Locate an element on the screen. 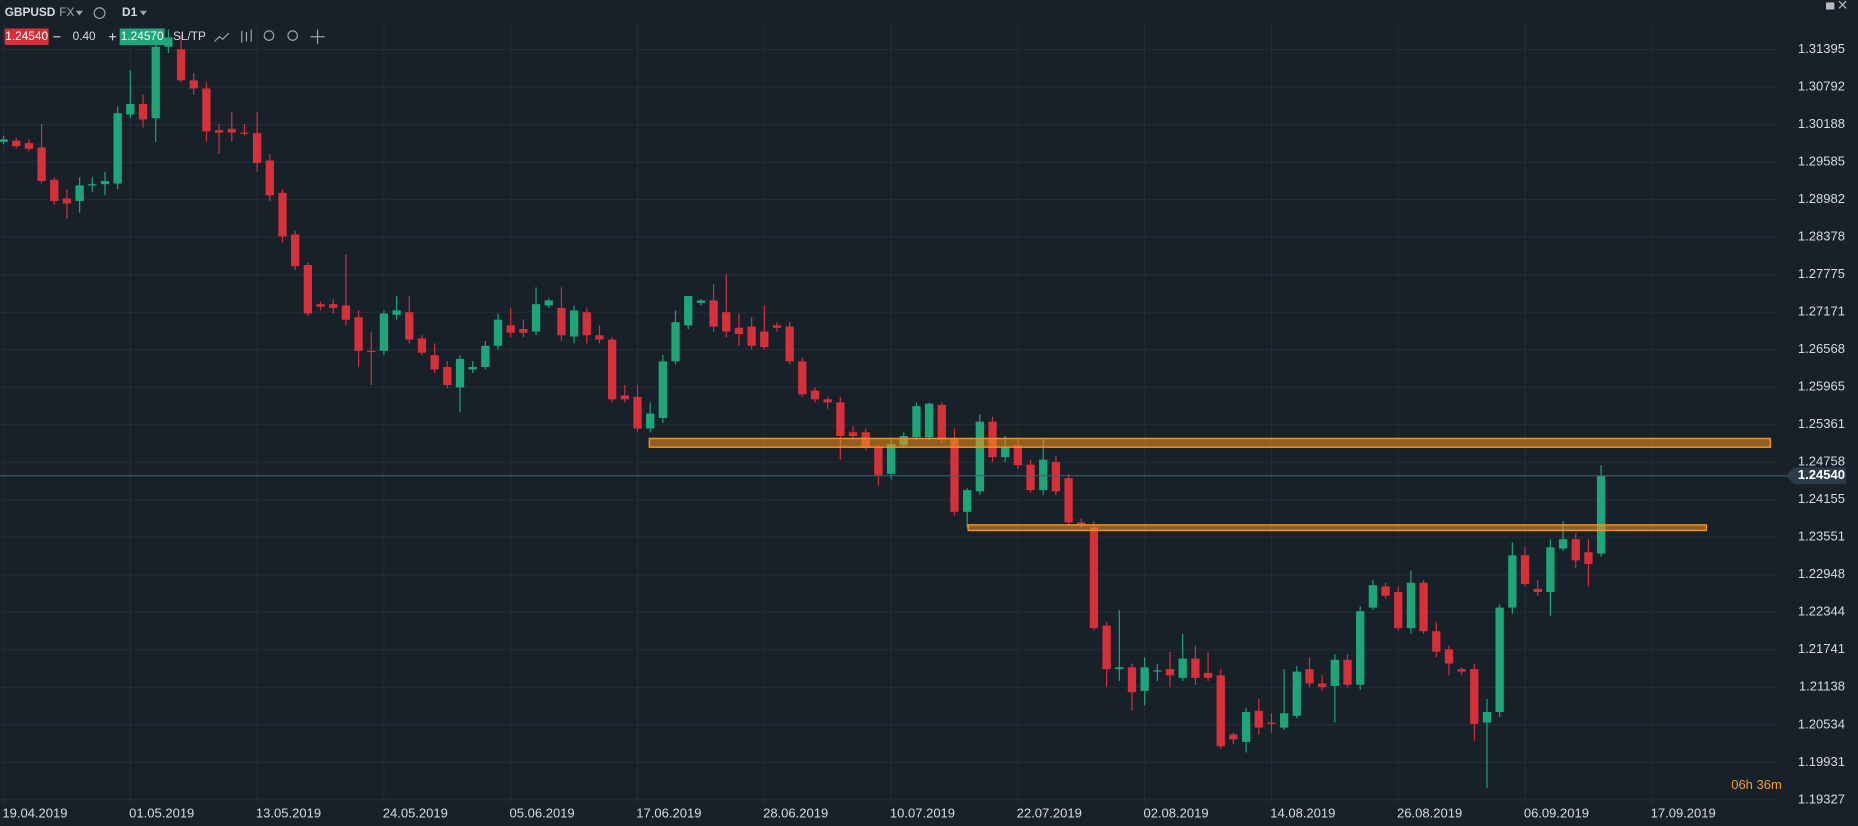 This screenshot has width=1858, height=826. x-tick-label: 10.07.2019 is located at coordinates (922, 813).